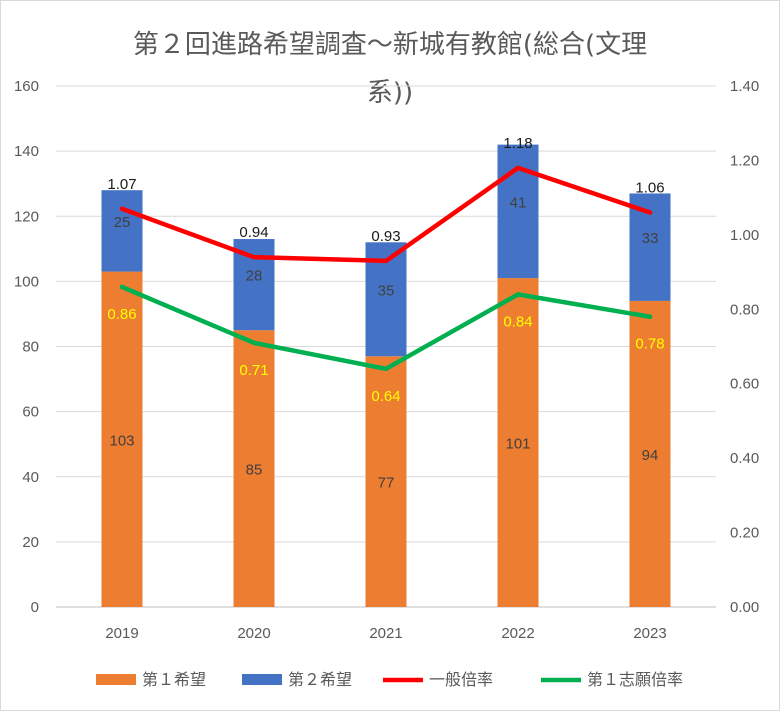  Describe the element at coordinates (30, 347) in the screenshot. I see `y-left-tick-label: 80` at that location.